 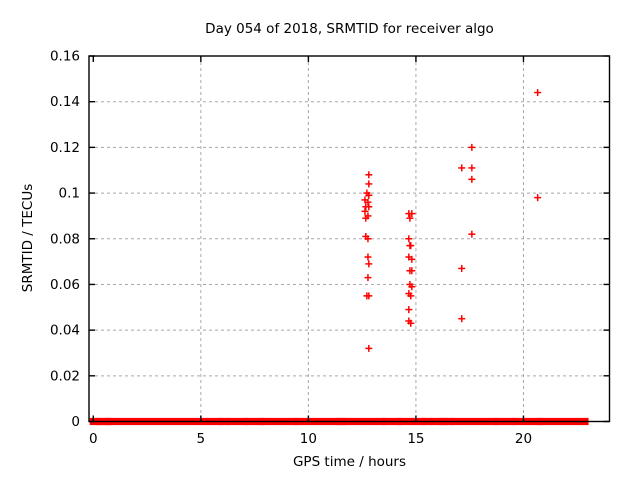 What do you see at coordinates (201, 439) in the screenshot?
I see `x-tick-label: 5` at bounding box center [201, 439].